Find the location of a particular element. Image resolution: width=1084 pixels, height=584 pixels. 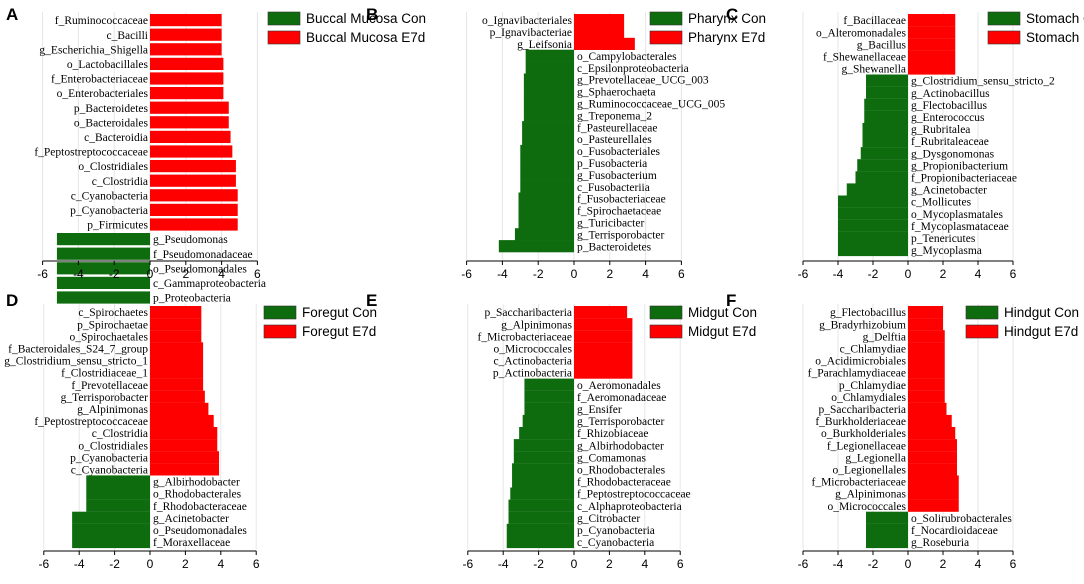

bar-label: g_Roseburia is located at coordinates (940, 543).